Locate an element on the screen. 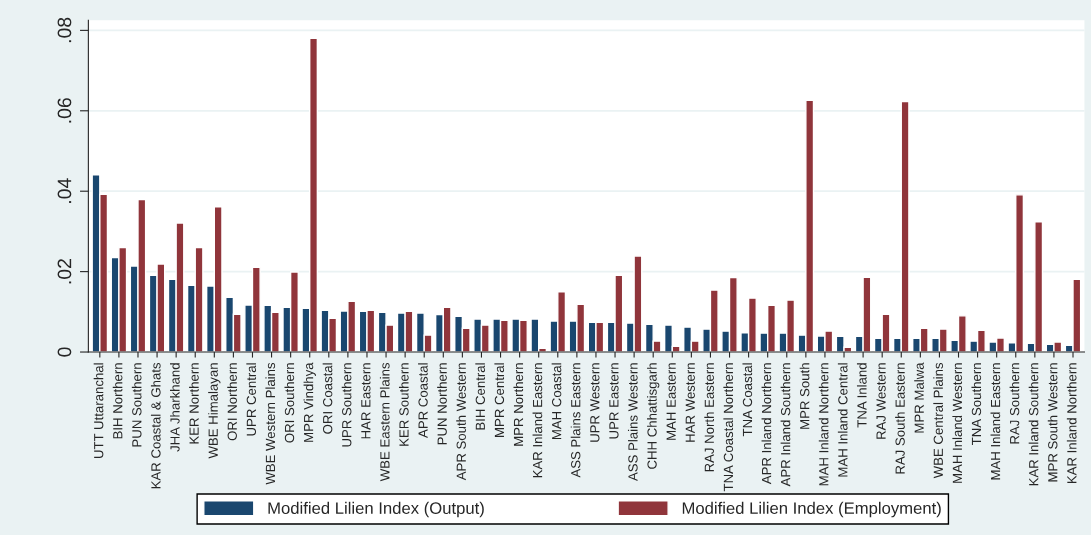 The image size is (1091, 535). x-tick-label: MPR Central is located at coordinates (499, 400).